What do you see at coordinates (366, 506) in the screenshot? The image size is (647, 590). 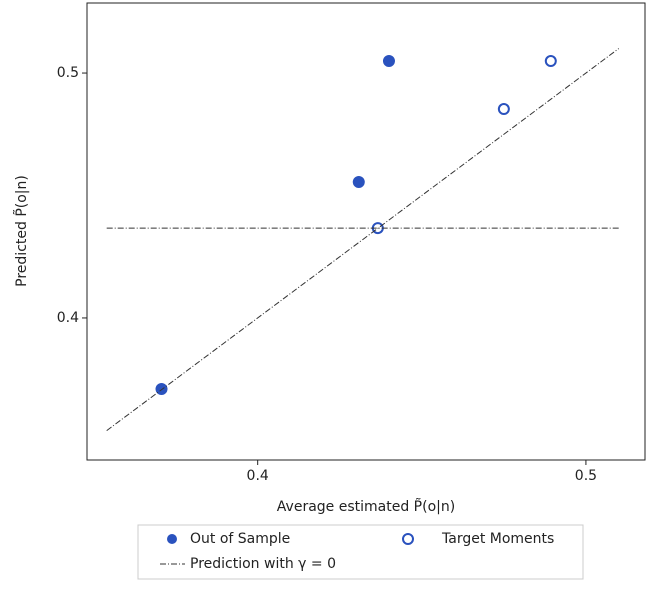 I see `x-axis-label: Average estimated P̃(o|n)` at bounding box center [366, 506].